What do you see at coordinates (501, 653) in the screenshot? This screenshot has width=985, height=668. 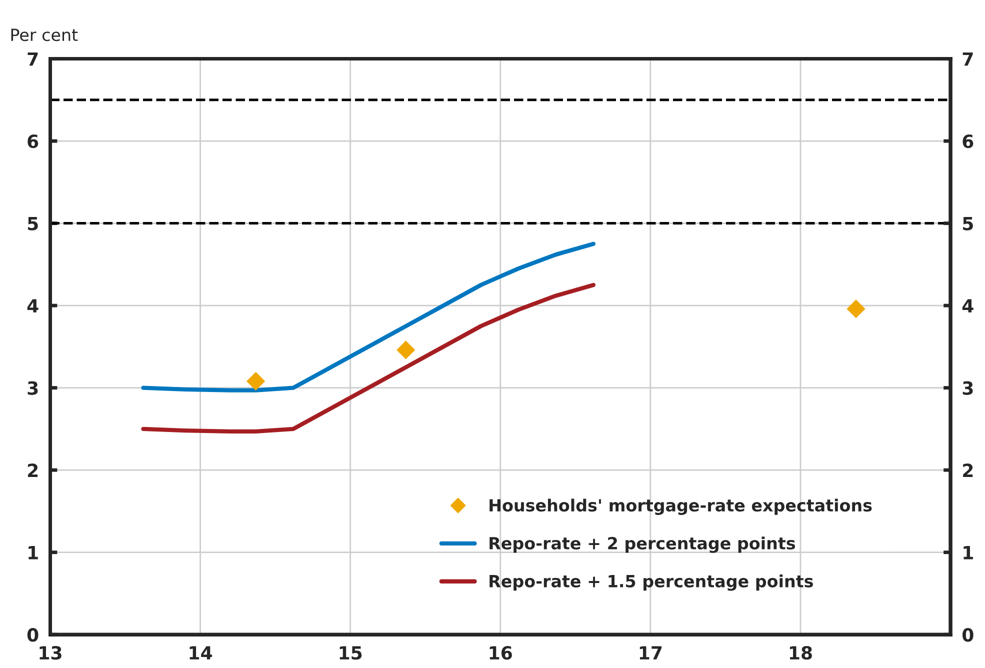 I see `x-tick-label: 16` at bounding box center [501, 653].